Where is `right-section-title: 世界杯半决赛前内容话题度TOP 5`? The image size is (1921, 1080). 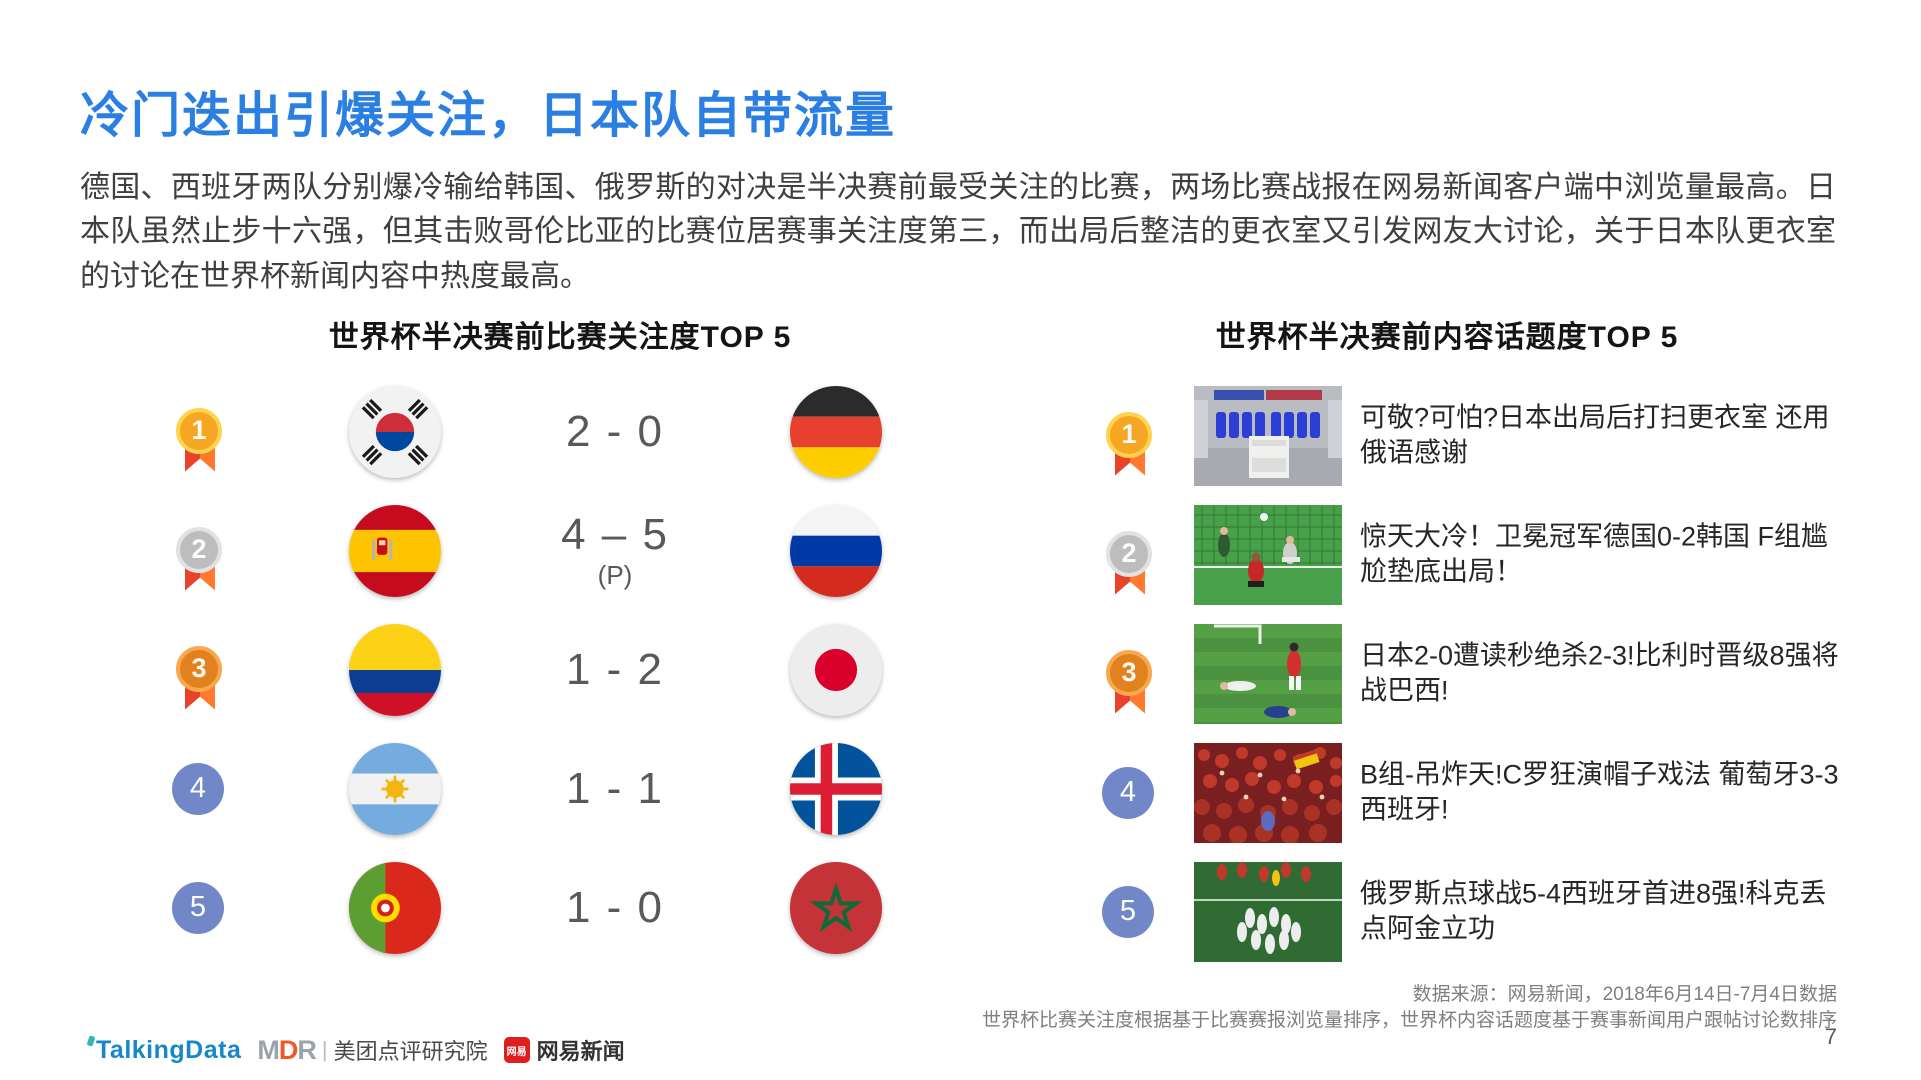 right-section-title: 世界杯半决赛前内容话题度TOP 5 is located at coordinates (1447, 337).